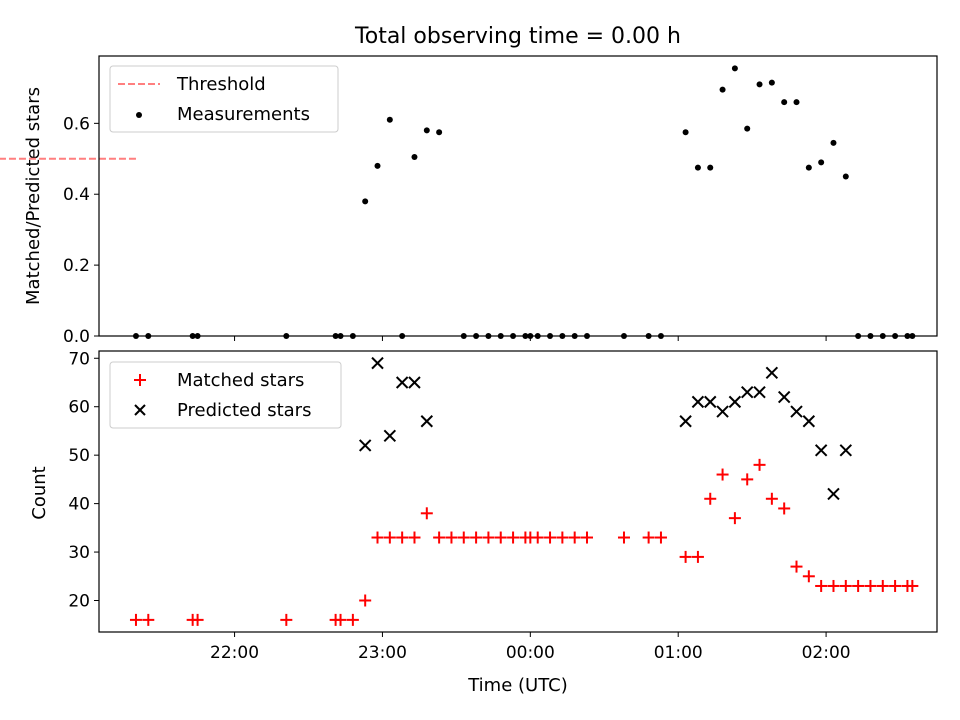 Image resolution: width=960 pixels, height=720 pixels. What do you see at coordinates (139, 115) in the screenshot?
I see `measurements-legend-swatch` at bounding box center [139, 115].